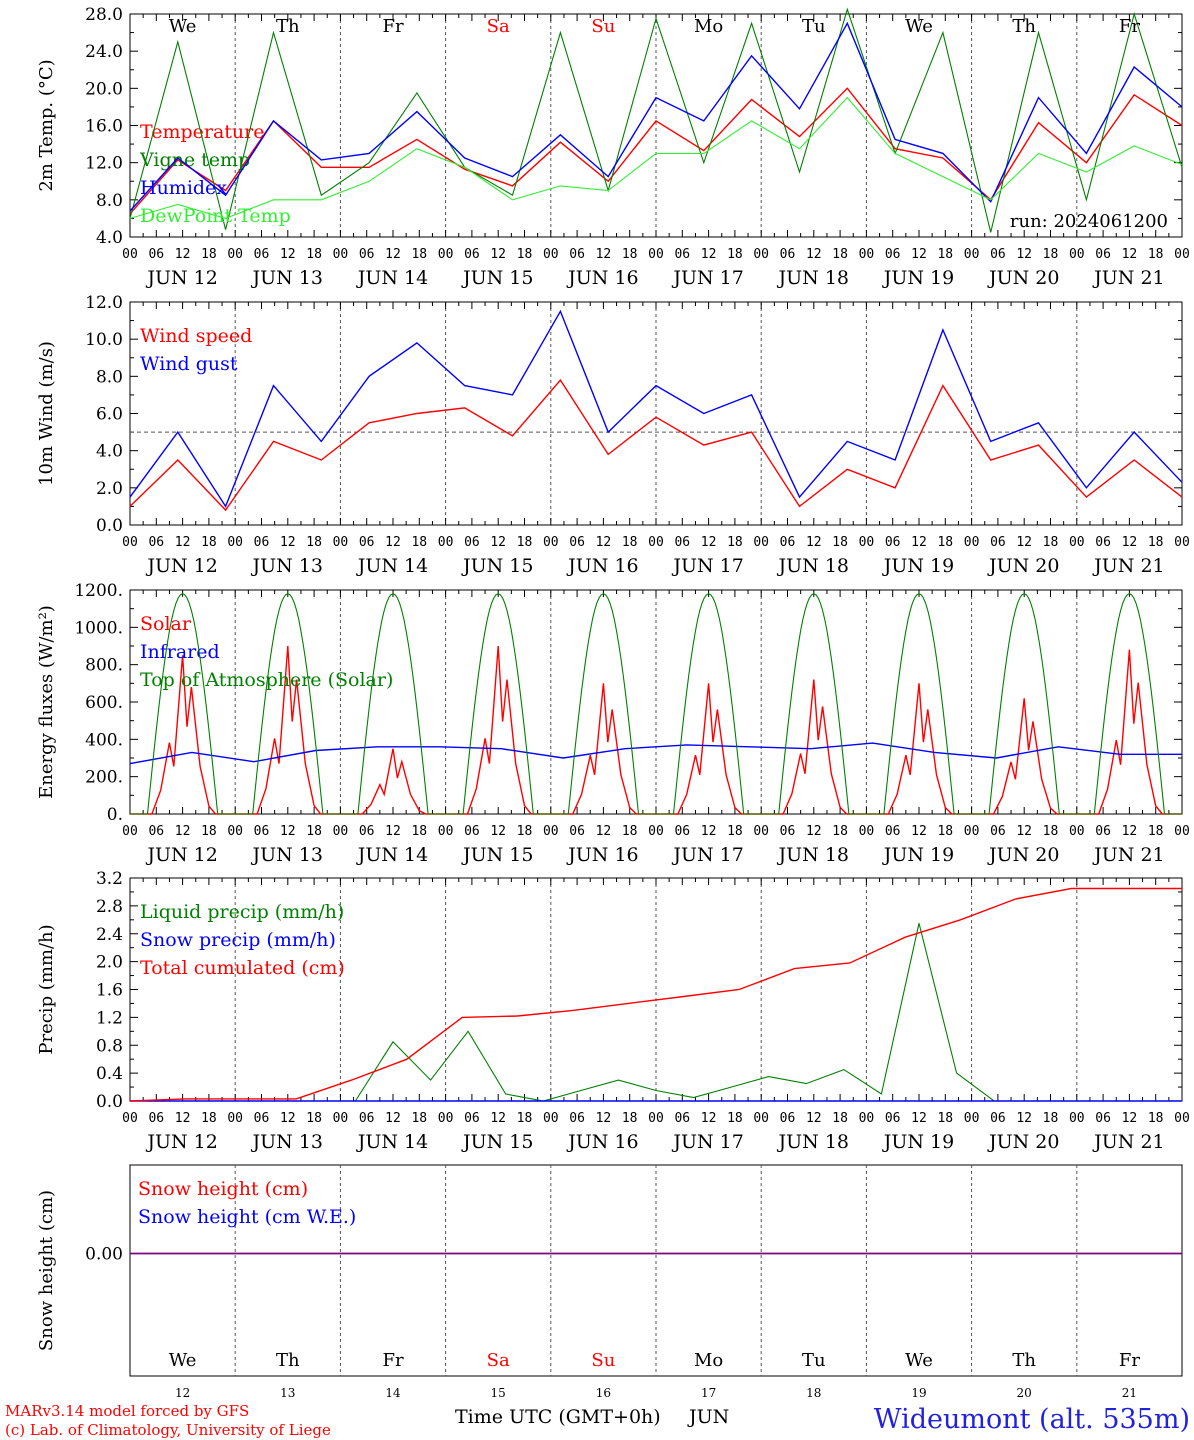  Describe the element at coordinates (1128, 855) in the screenshot. I see `date-label: JUN 21` at that location.